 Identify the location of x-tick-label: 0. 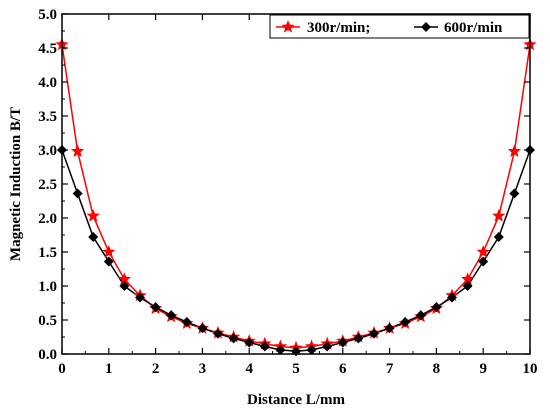
(62, 369).